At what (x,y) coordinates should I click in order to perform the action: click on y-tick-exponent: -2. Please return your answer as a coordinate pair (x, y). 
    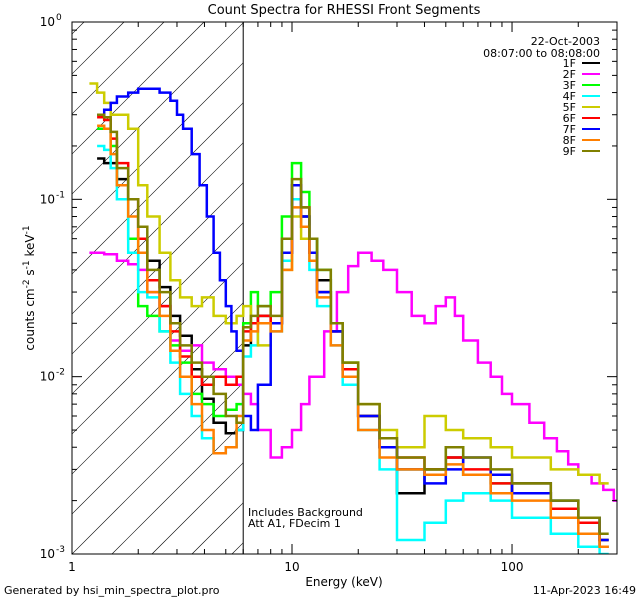
    Looking at the image, I should click on (60, 373).